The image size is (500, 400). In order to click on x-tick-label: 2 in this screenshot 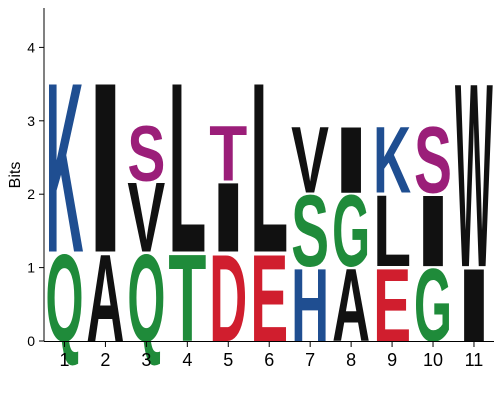, I will do `click(105, 360)`.